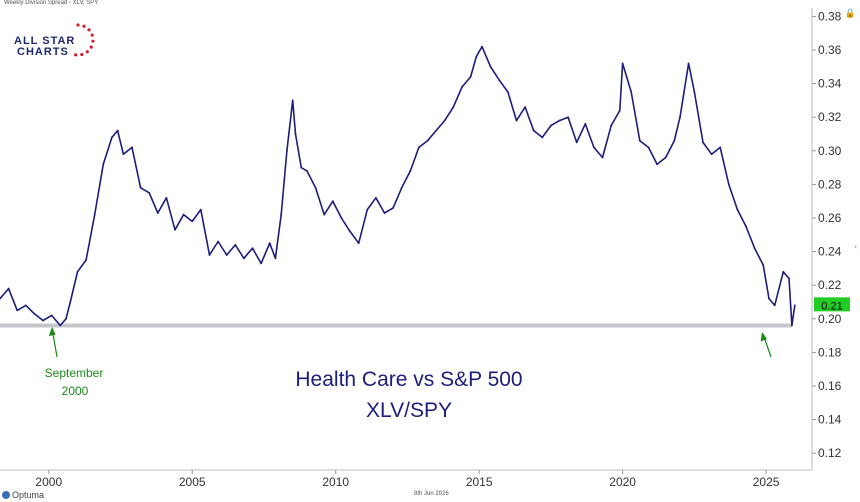 The image size is (860, 502). I want to click on left-arrow-head-icon, so click(52, 331).